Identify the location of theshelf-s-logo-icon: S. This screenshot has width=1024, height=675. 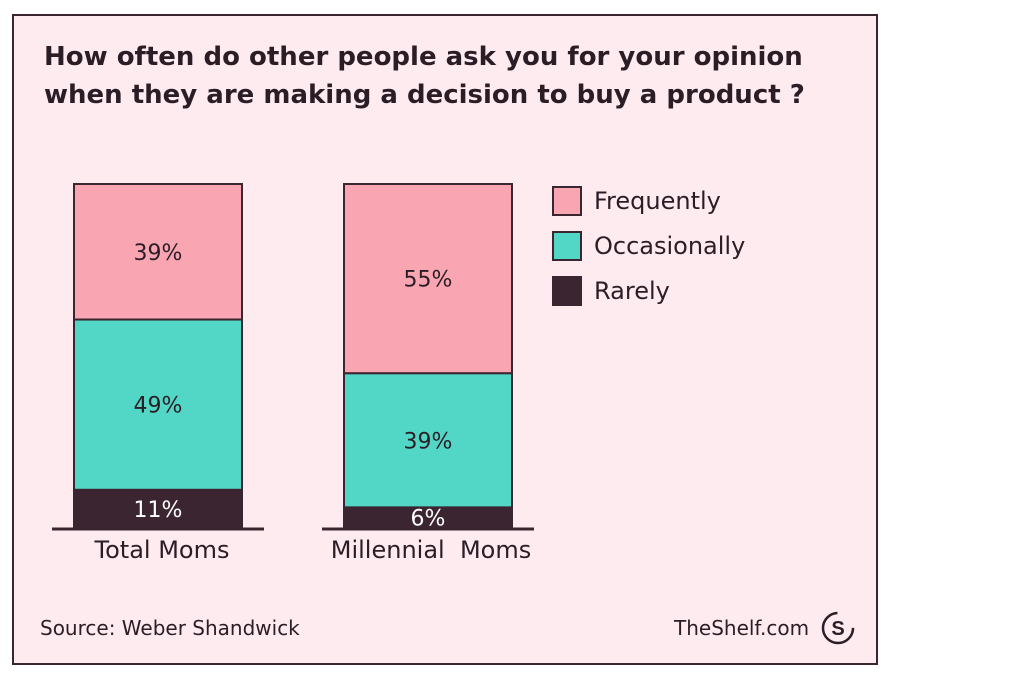
(838, 628).